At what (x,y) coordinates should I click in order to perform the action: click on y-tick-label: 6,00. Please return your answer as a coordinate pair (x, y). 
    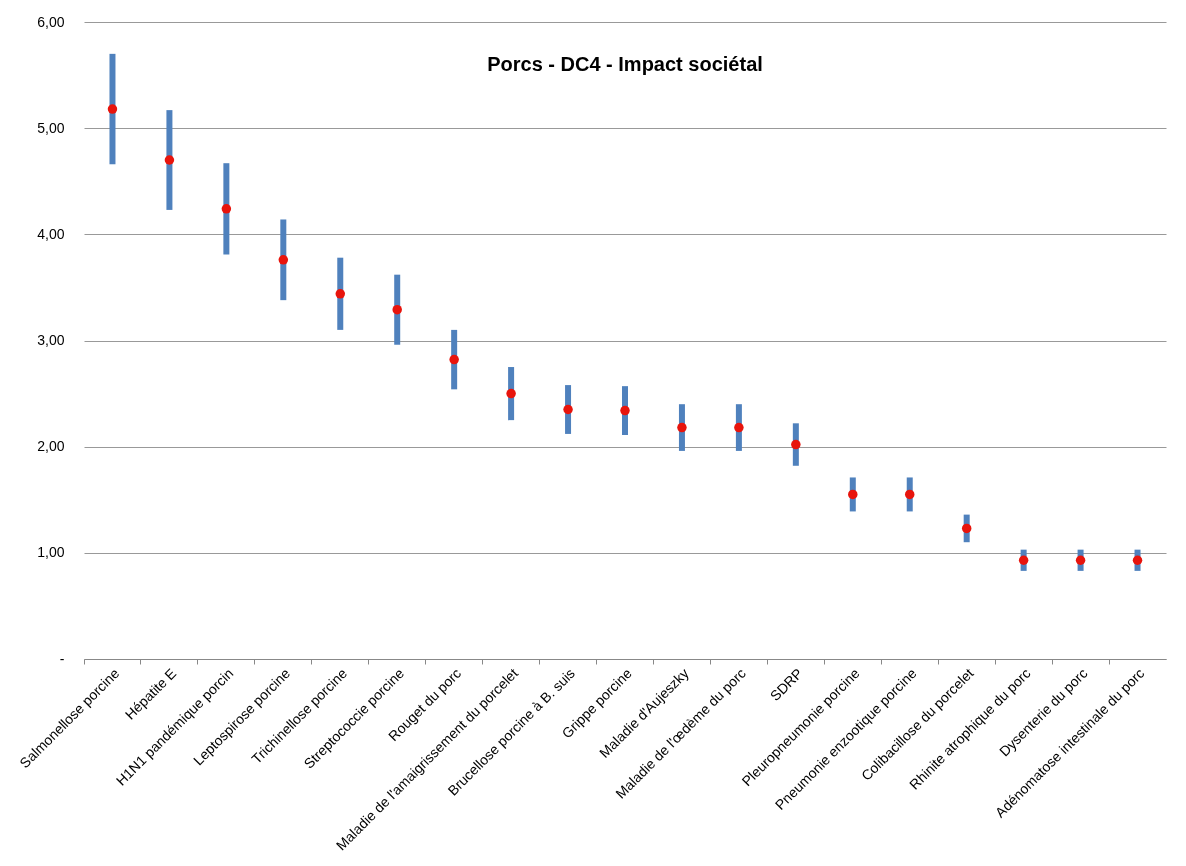
    Looking at the image, I should click on (51, 21).